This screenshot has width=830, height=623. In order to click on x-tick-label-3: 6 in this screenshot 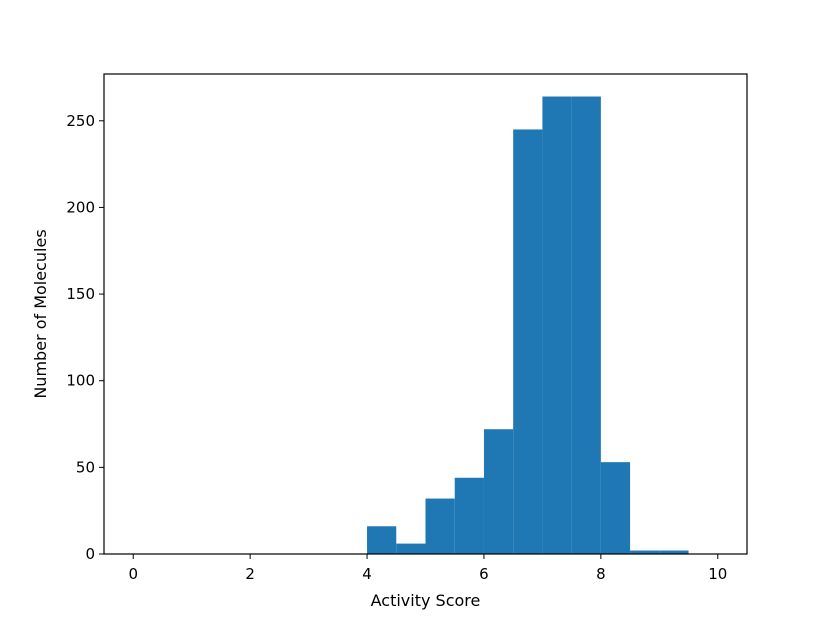, I will do `click(484, 574)`.